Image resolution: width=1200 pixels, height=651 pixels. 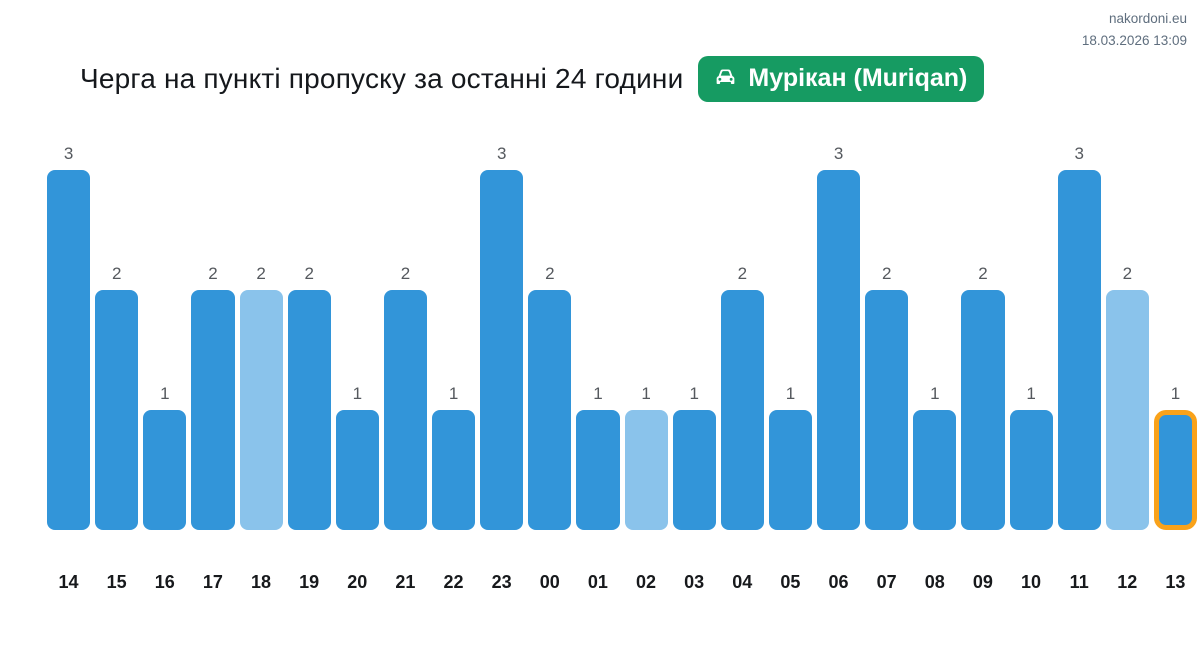 I want to click on checkpoint-badge-label: Мурікан (Muriqan), so click(x=858, y=78).